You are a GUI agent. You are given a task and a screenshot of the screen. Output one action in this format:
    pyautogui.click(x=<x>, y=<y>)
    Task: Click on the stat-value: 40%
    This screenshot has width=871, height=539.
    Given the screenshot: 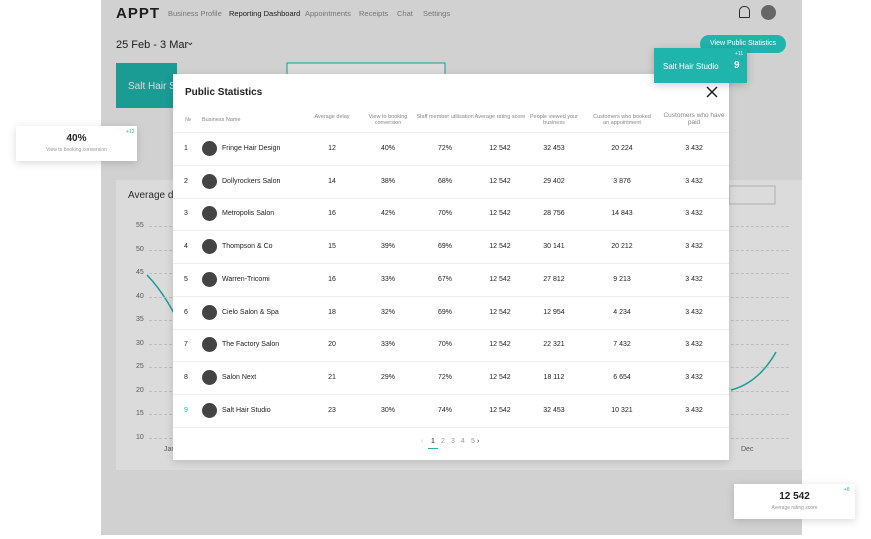 What is the action you would take?
    pyautogui.click(x=76, y=138)
    